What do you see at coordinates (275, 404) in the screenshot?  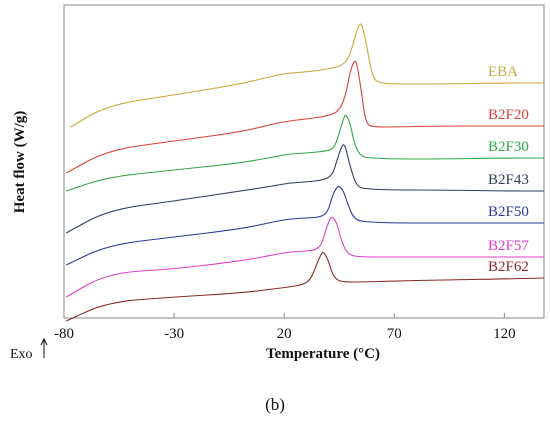 I see `panel-label: (b)` at bounding box center [275, 404].